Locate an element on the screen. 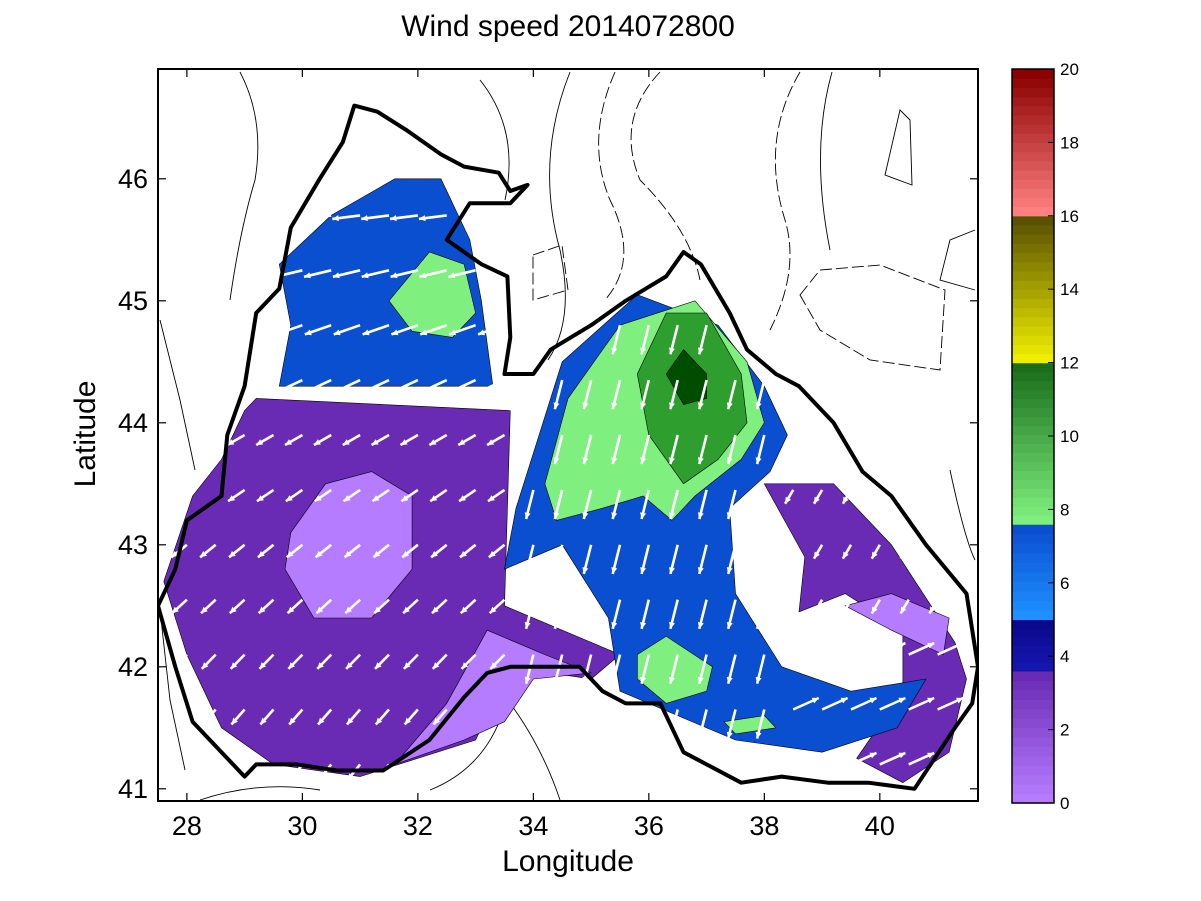 This screenshot has width=1201, height=901. colorbar-label: 8 is located at coordinates (1064, 509).